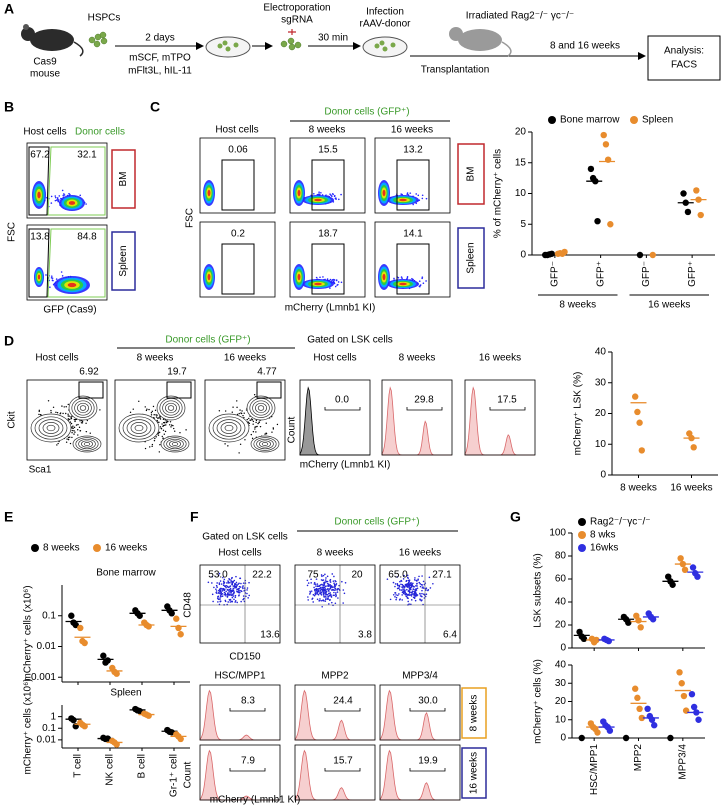  What do you see at coordinates (177, 372) in the screenshot?
I see `gate-value: 19.7` at bounding box center [177, 372].